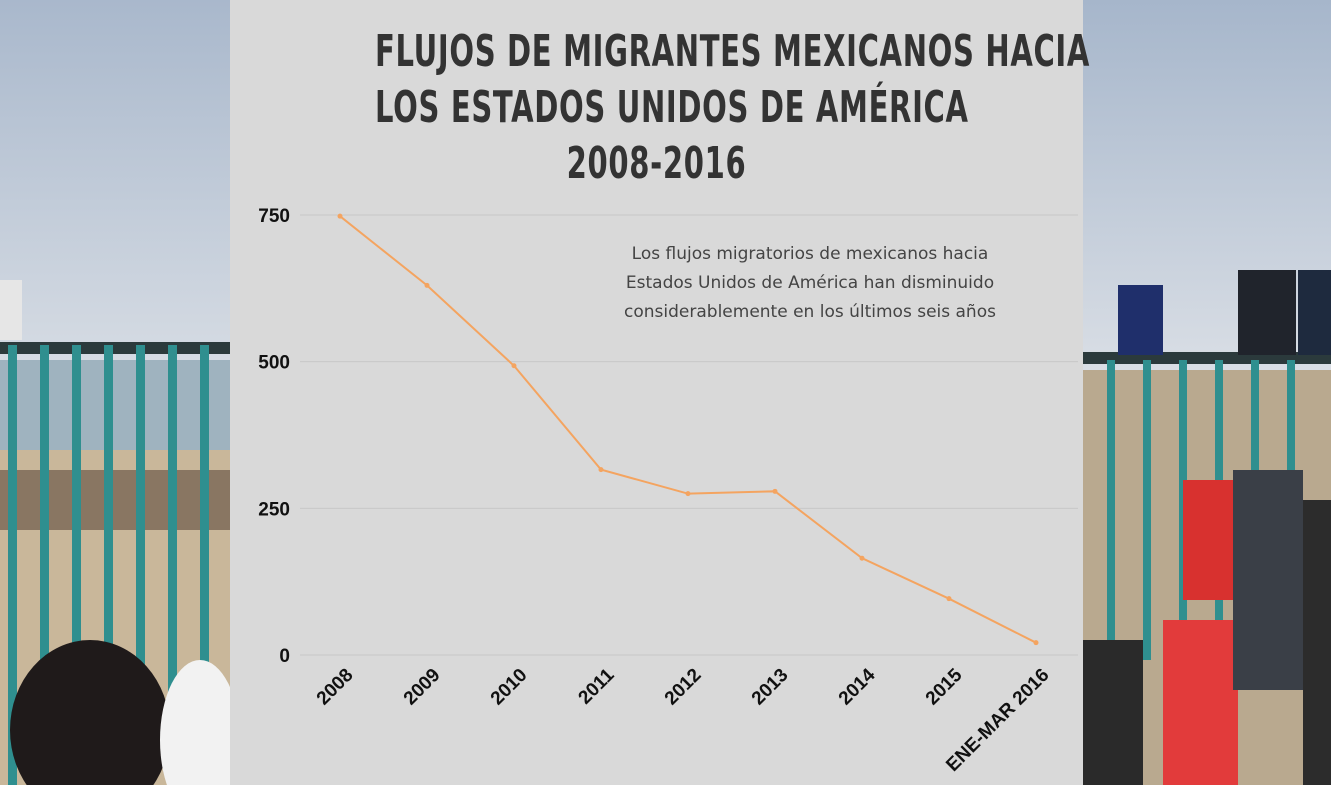 The image size is (1331, 785). I want to click on title-line-3: 2008-2016, so click(656, 163).